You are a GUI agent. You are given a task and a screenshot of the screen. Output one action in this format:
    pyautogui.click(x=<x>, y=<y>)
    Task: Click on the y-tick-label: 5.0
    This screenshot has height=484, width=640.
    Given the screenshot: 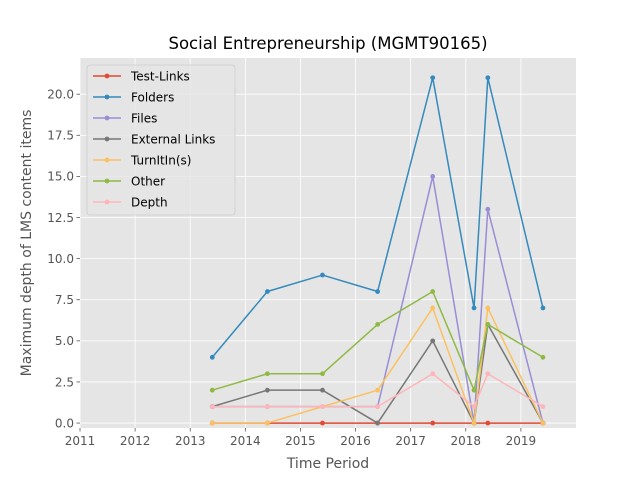 What is the action you would take?
    pyautogui.click(x=64, y=341)
    